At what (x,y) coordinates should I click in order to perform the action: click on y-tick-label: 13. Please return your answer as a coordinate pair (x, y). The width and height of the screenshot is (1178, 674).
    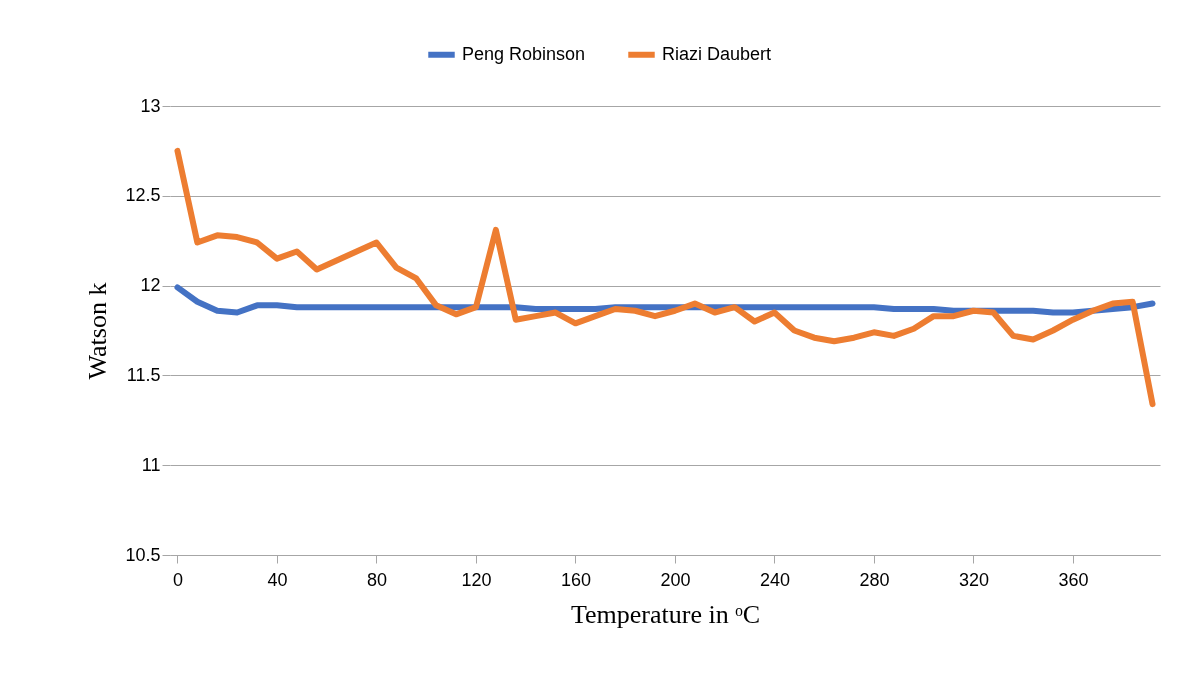
    Looking at the image, I should click on (150, 105).